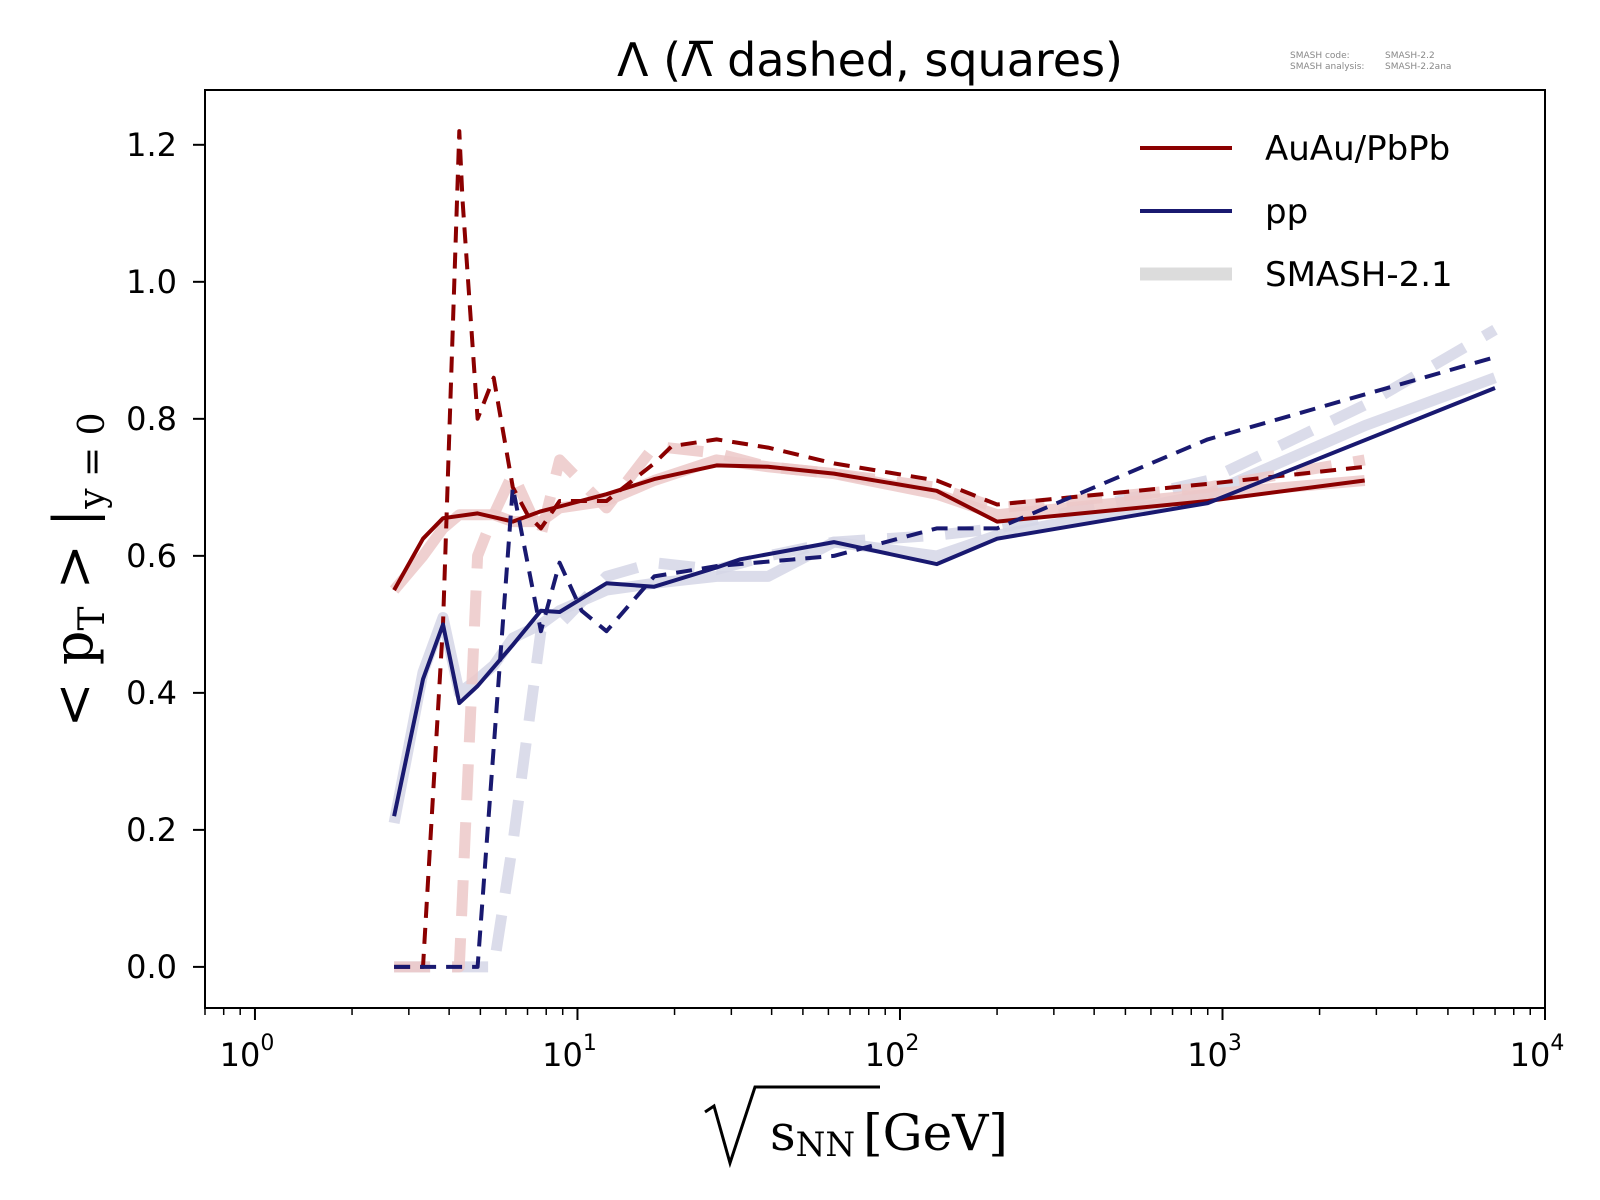  What do you see at coordinates (73, 558) in the screenshot?
I see `y-label-part-2: > |` at bounding box center [73, 558].